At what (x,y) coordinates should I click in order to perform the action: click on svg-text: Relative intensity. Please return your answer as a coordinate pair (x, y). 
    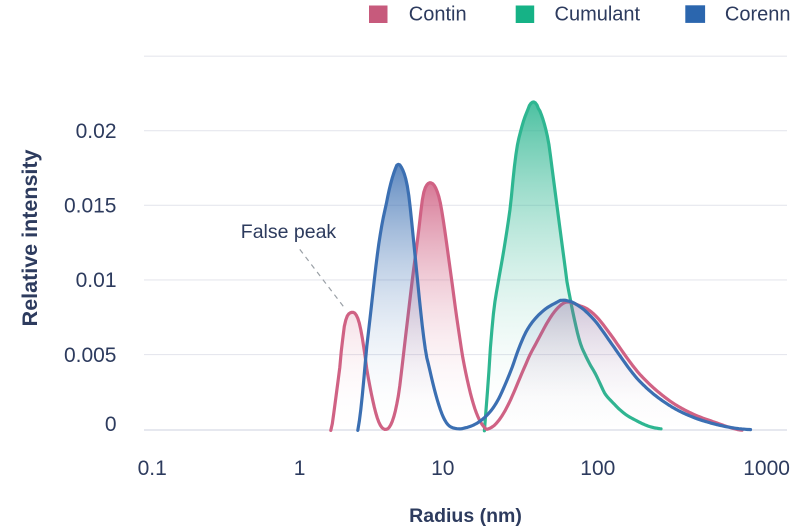
    Looking at the image, I should click on (30, 237).